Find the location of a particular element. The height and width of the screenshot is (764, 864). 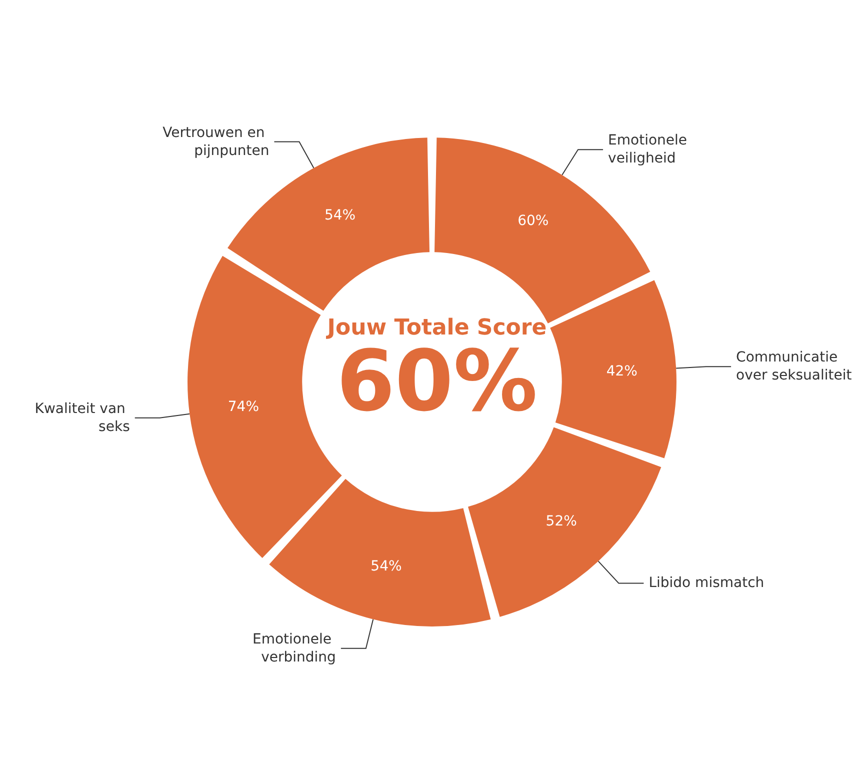

slice-label: Libido mismatch is located at coordinates (706, 583).